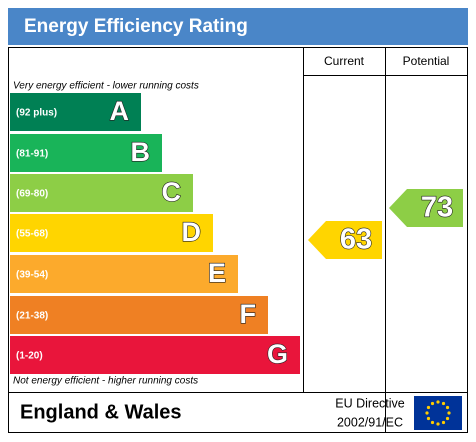 Image resolution: width=476 pixels, height=442 pixels. I want to click on region: England & Wales, so click(101, 412).